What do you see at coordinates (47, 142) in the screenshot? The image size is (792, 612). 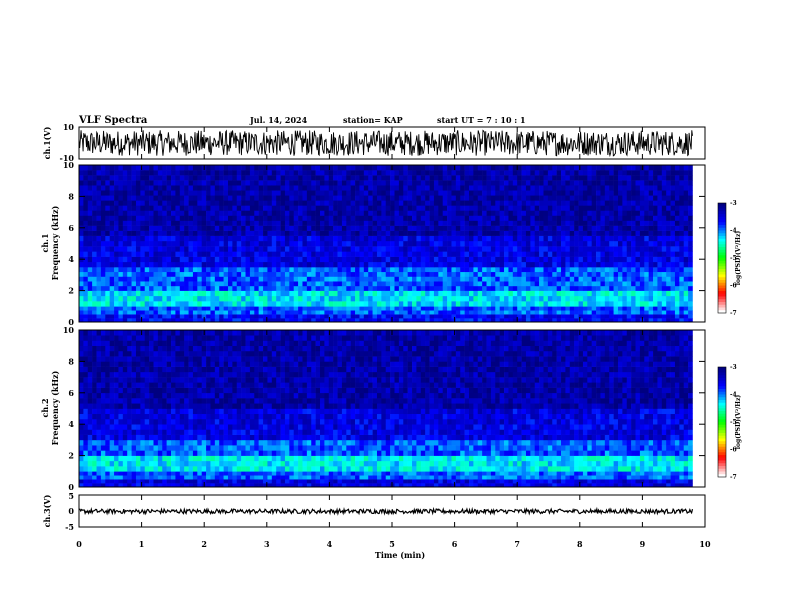 I see `ch1-waveform-ylabel: ch.1(V)` at bounding box center [47, 142].